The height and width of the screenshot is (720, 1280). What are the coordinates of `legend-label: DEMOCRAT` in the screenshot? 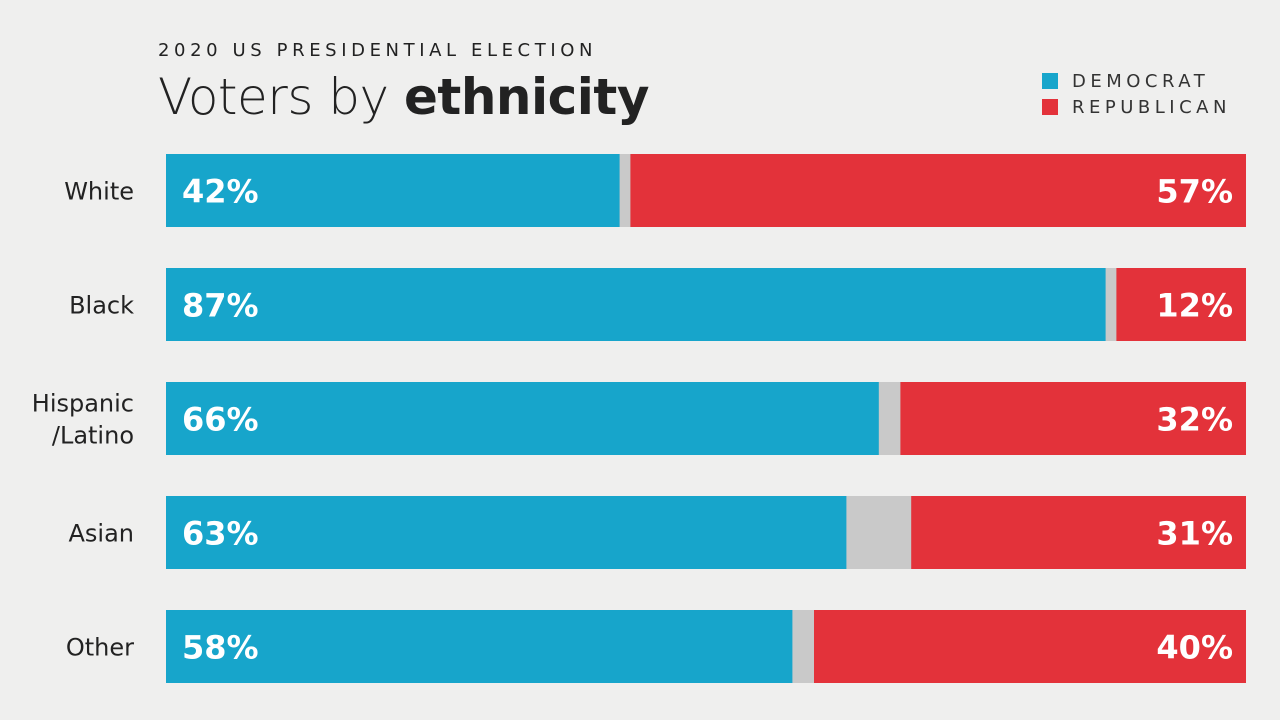 It's located at (1141, 81).